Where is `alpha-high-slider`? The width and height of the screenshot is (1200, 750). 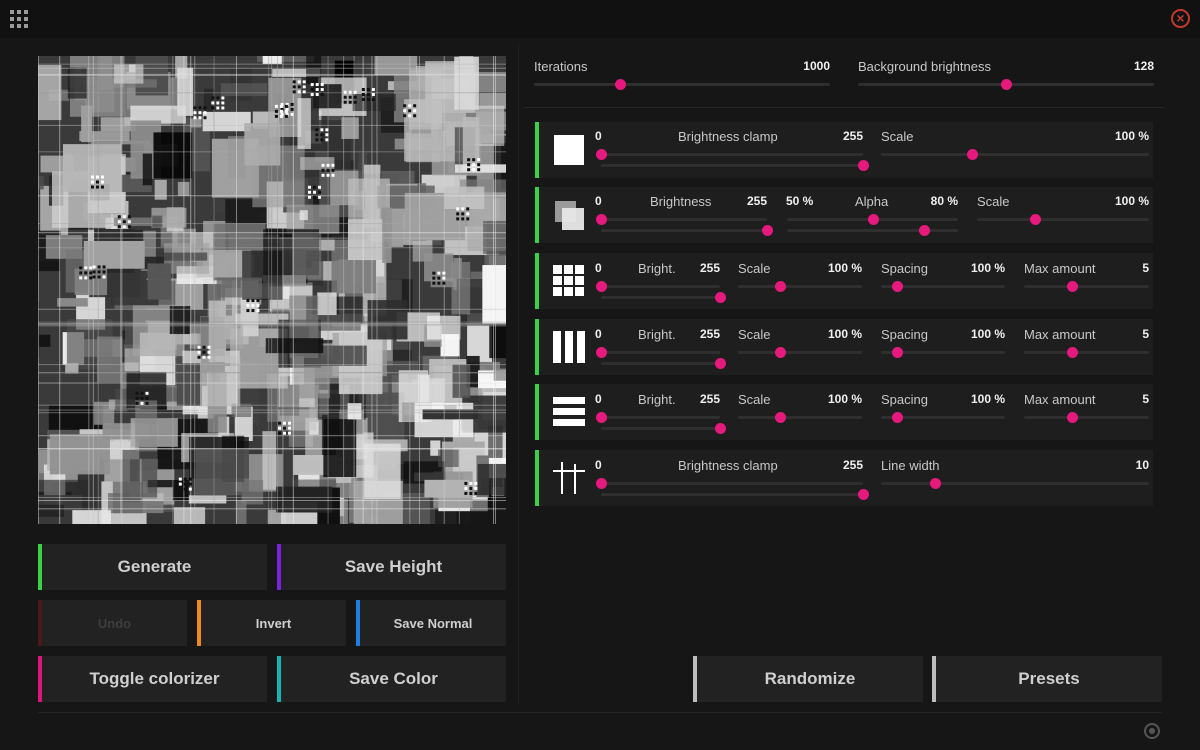 alpha-high-slider is located at coordinates (872, 230).